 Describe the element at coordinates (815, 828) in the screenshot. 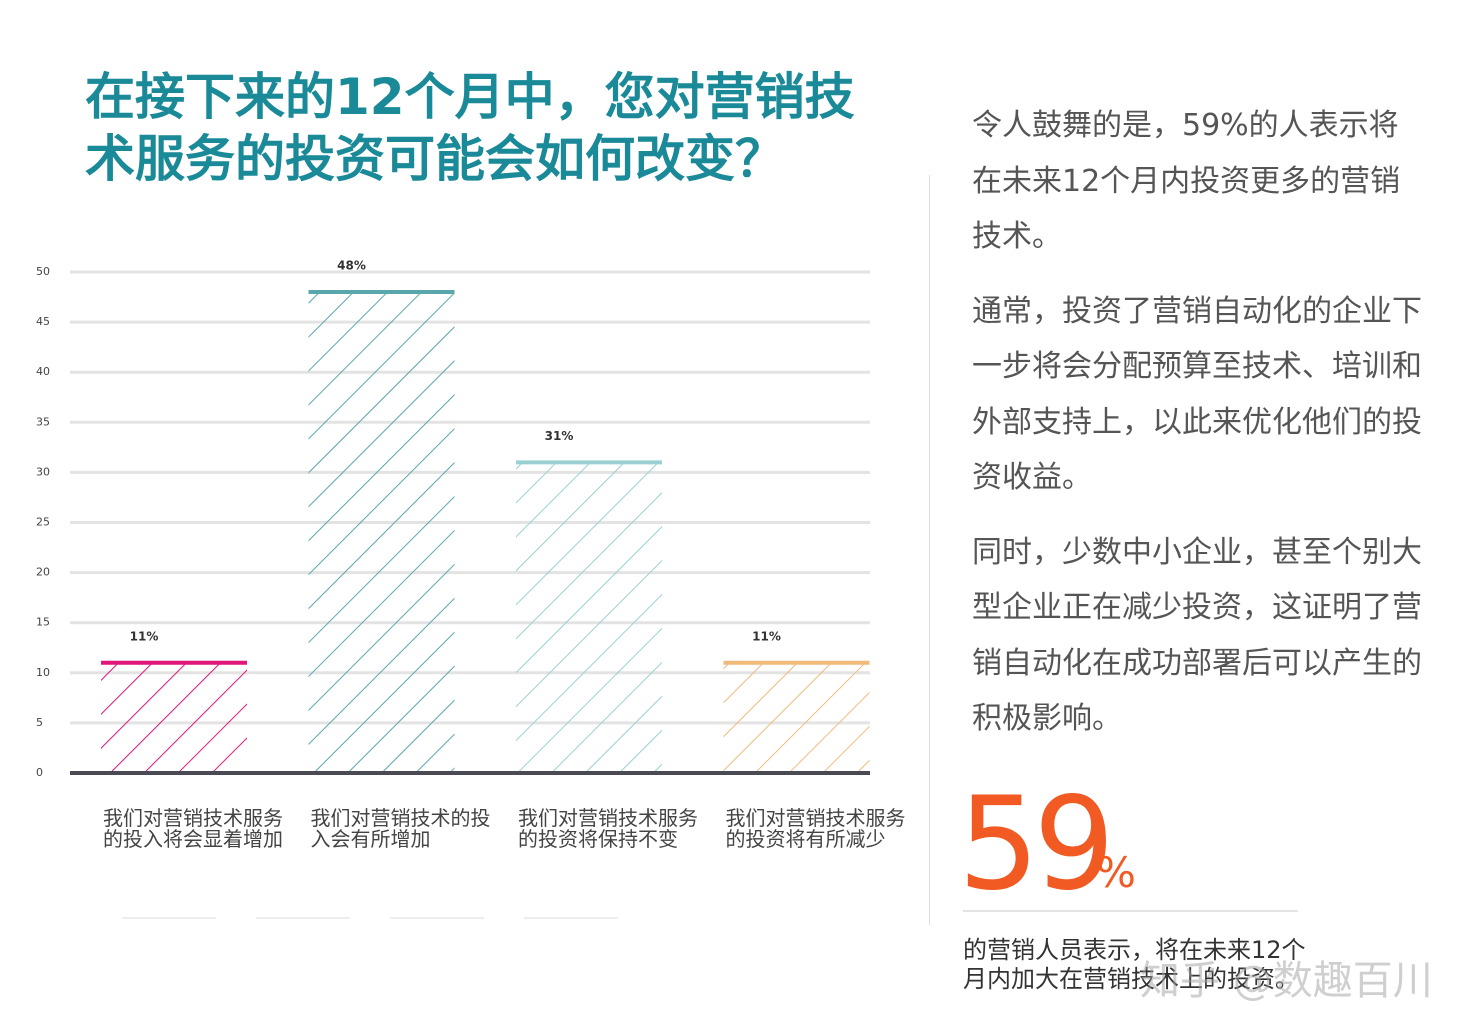

I see `x-tick-label: 我们对营销技术服务的投资将有所减少` at that location.